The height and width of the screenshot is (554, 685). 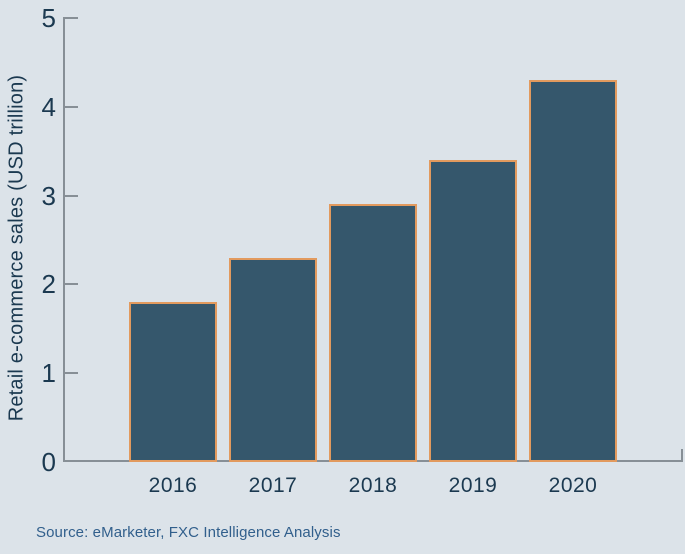 What do you see at coordinates (48, 196) in the screenshot?
I see `y-tick-label: 3` at bounding box center [48, 196].